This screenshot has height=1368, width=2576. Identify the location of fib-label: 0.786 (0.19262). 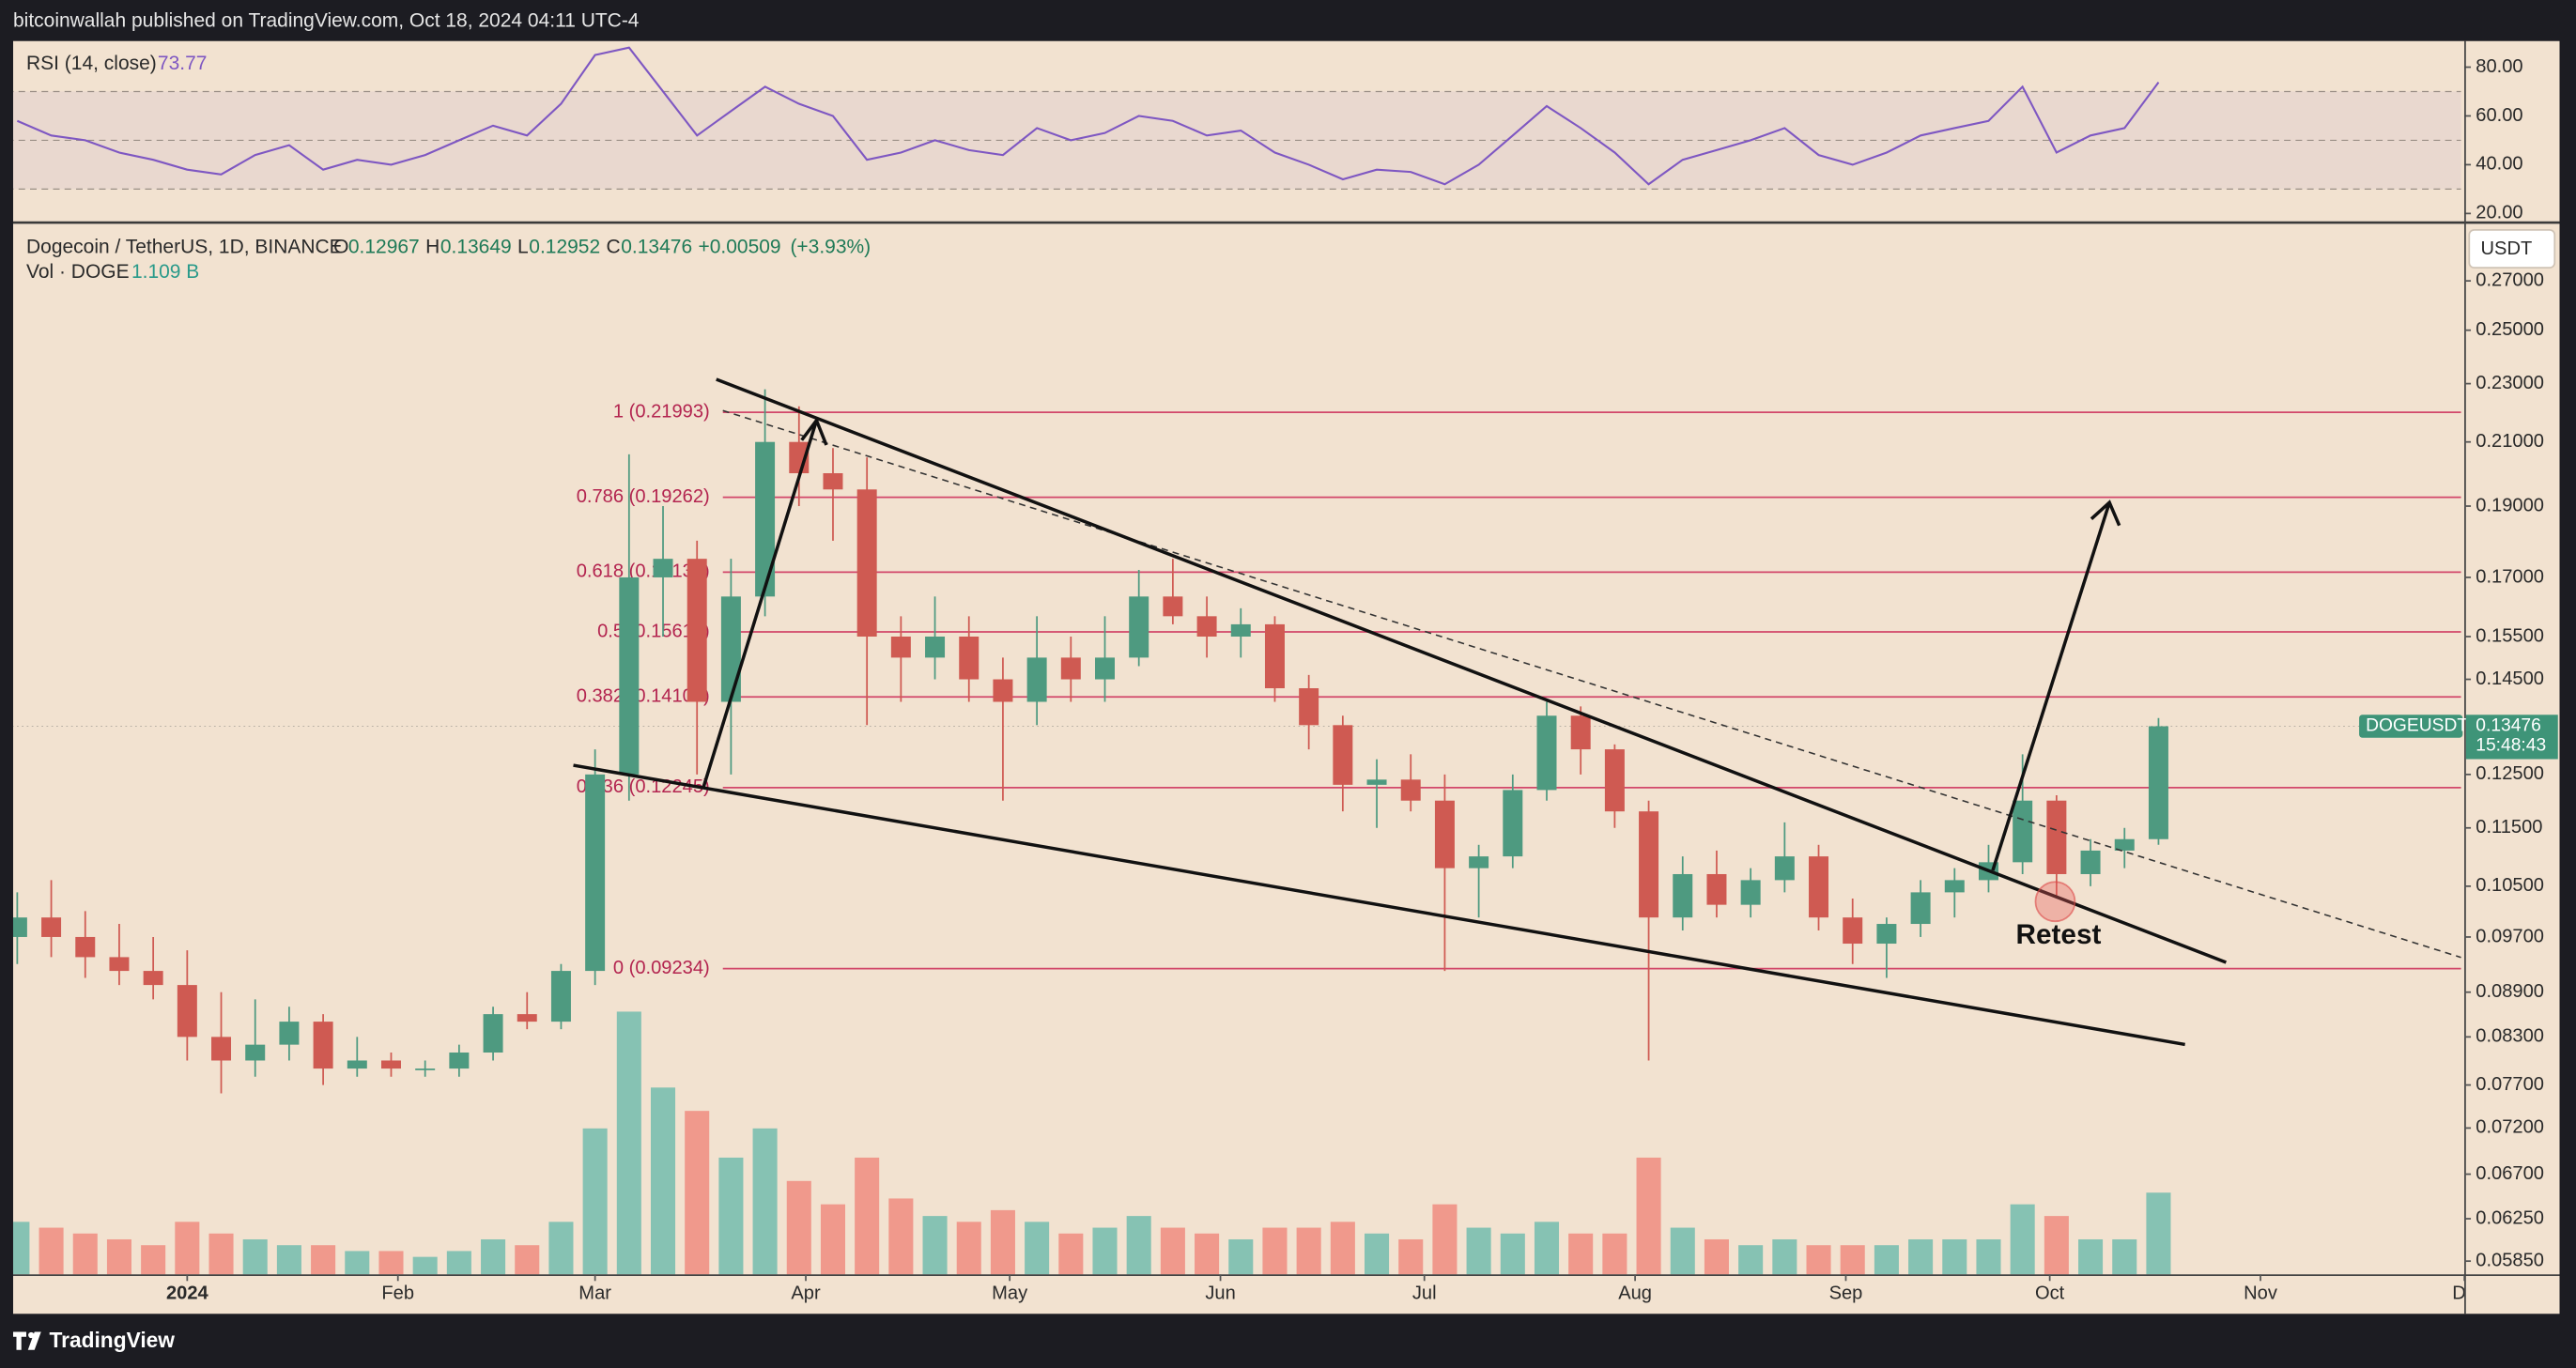
(643, 497).